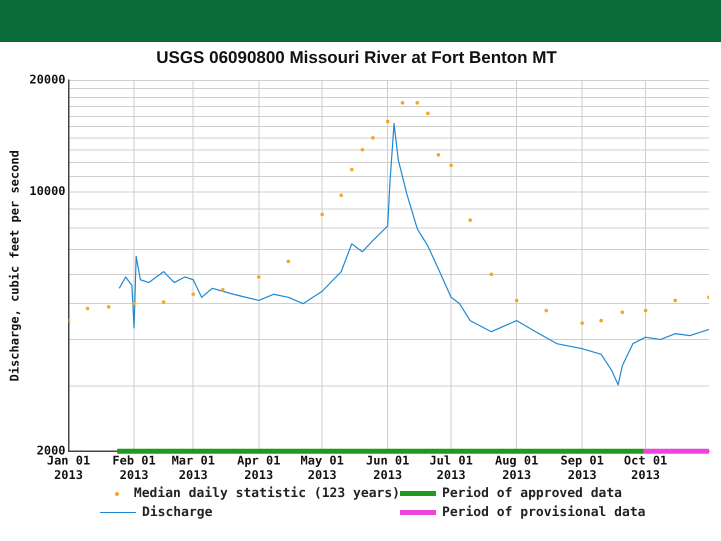 The height and width of the screenshot is (541, 721). What do you see at coordinates (532, 493) in the screenshot?
I see `legend-label: Period of approved data` at bounding box center [532, 493].